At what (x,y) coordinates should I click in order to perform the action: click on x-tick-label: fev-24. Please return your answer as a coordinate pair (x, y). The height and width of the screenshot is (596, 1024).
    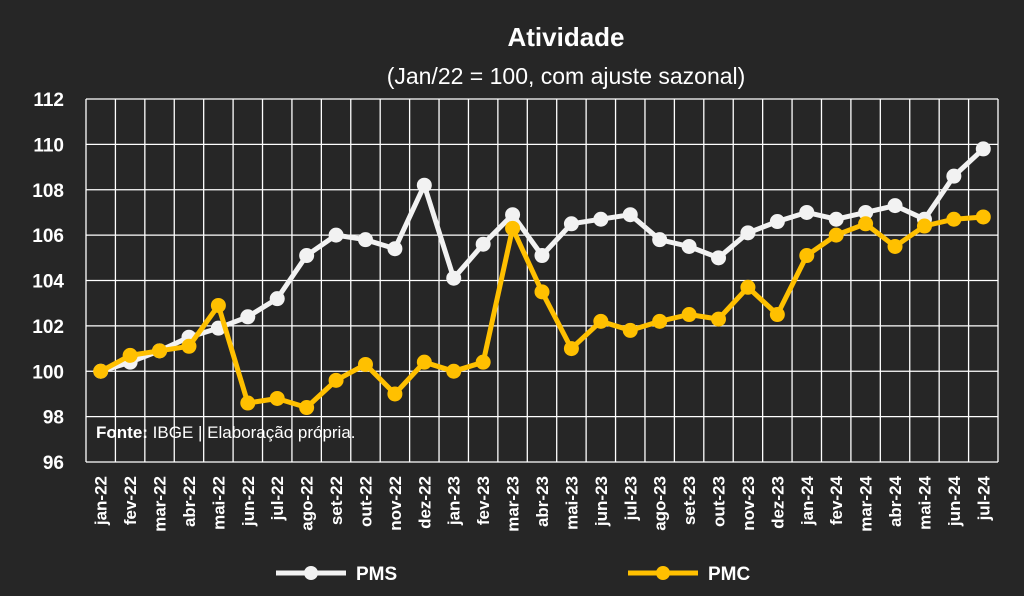
    Looking at the image, I should click on (836, 500).